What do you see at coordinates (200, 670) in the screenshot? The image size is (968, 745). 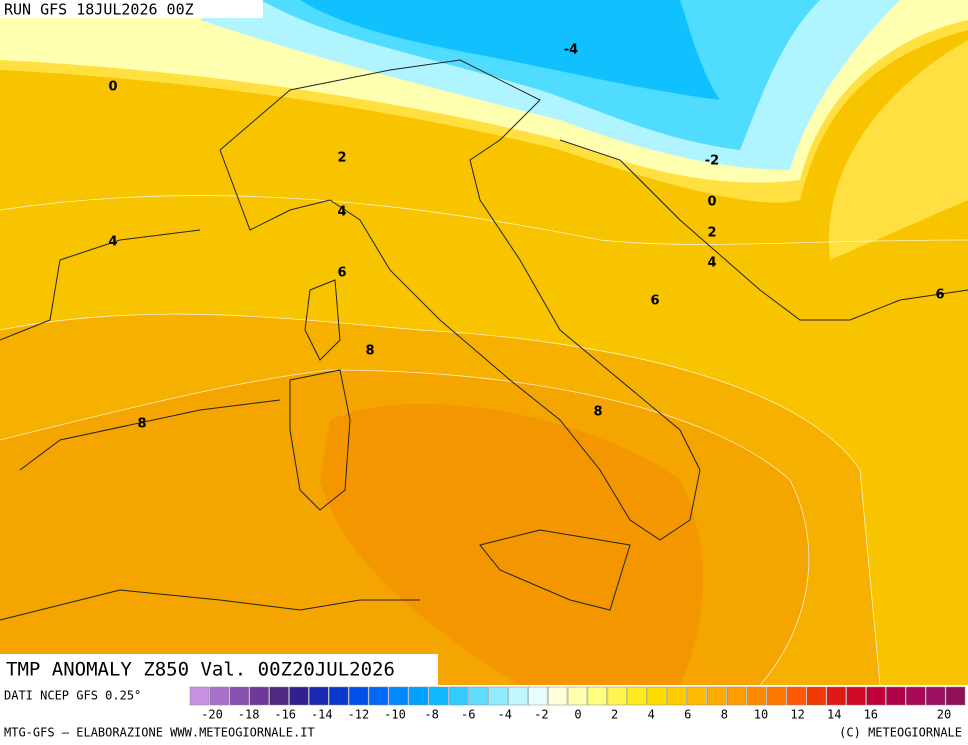 I see `map-title: TMP ANOMALY Z850 Val. 00Z20JUL2026` at bounding box center [200, 670].